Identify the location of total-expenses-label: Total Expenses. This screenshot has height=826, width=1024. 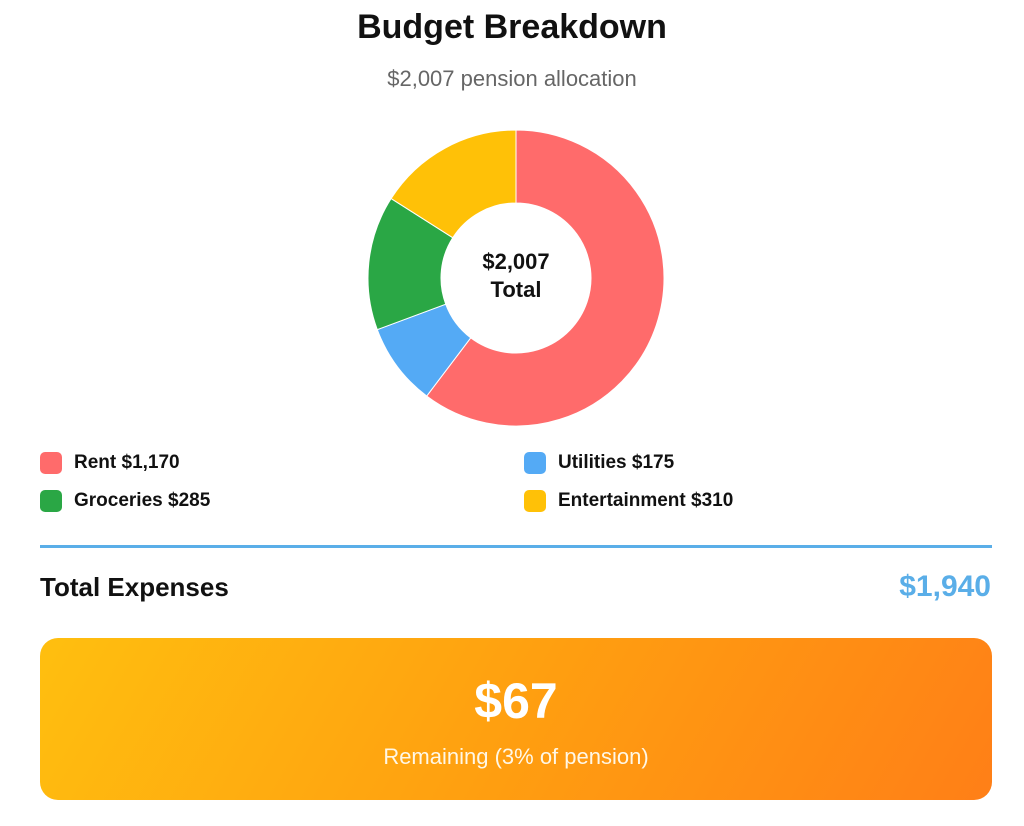
(134, 587).